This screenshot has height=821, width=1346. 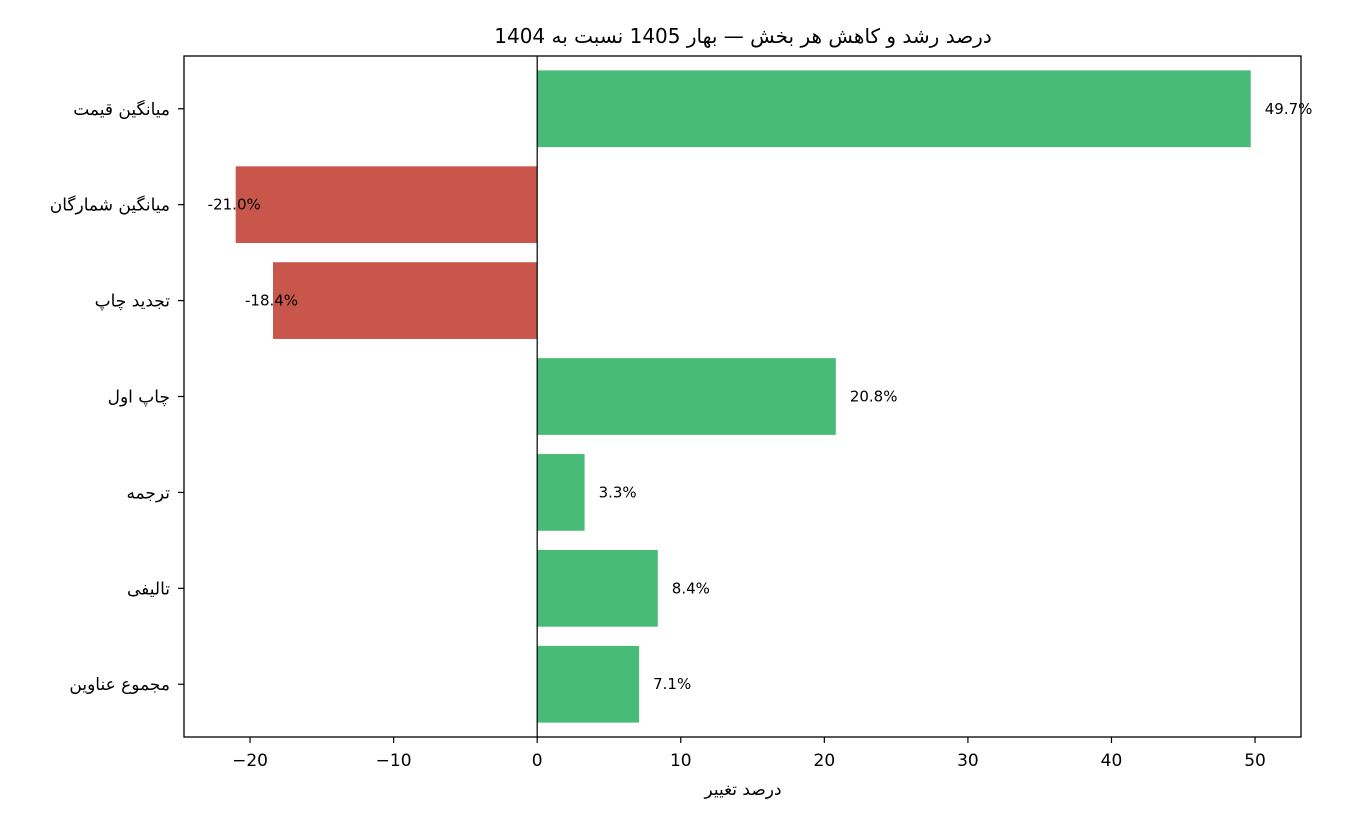 I want to click on category-label: مجموع عناوین, so click(x=119, y=685).